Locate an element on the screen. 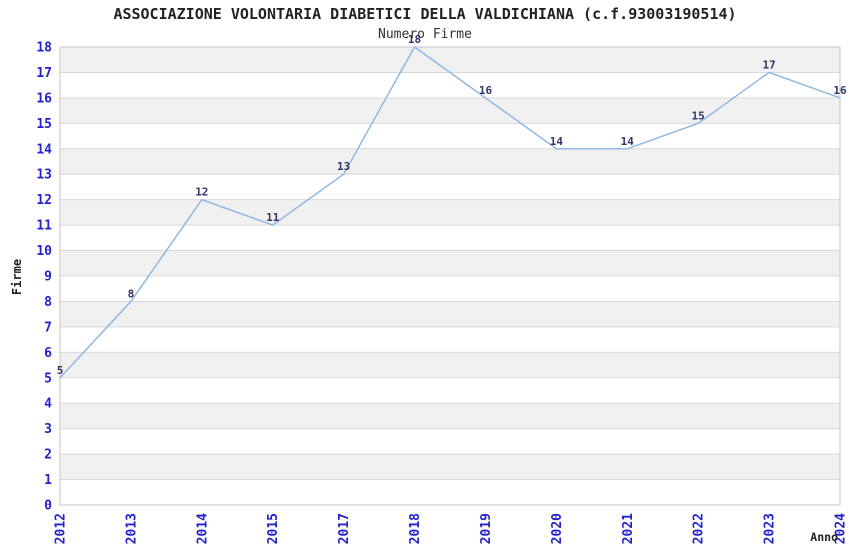 The height and width of the screenshot is (550, 850). y-tick-label: 2 is located at coordinates (48, 455).